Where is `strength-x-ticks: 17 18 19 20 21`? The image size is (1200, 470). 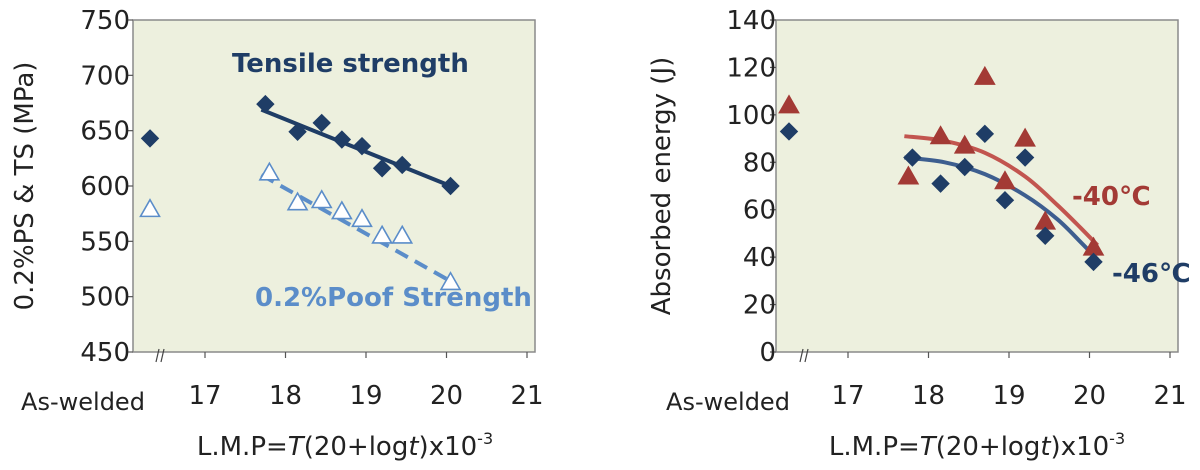 strength-x-ticks: 17 18 19 20 21 is located at coordinates (366, 381).